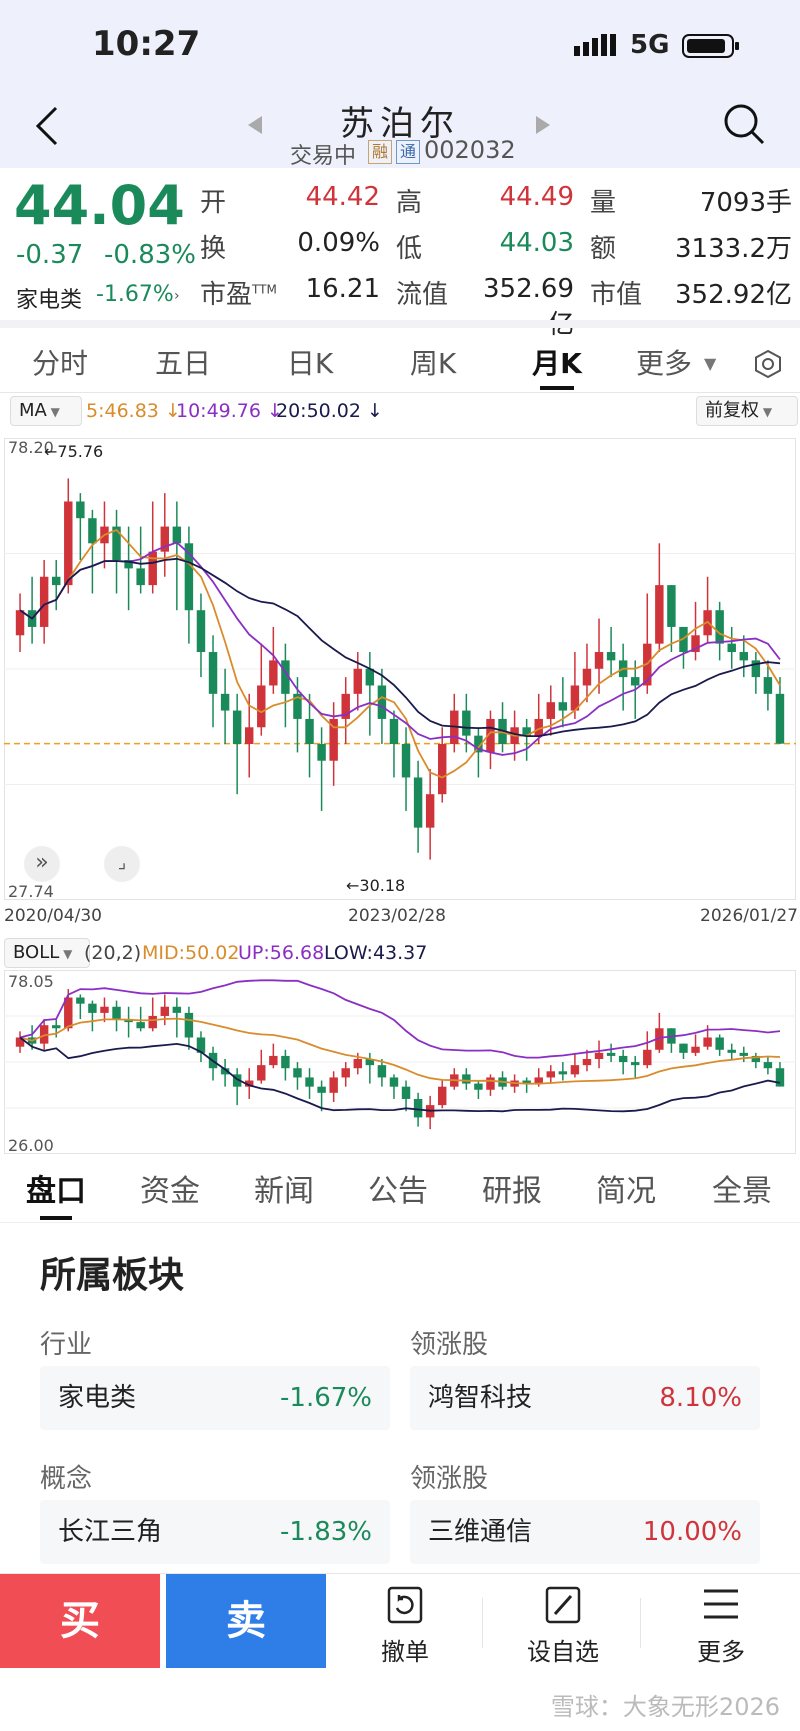 The width and height of the screenshot is (800, 1731). What do you see at coordinates (408, 152) in the screenshot?
I see `connect-badge: 通` at bounding box center [408, 152].